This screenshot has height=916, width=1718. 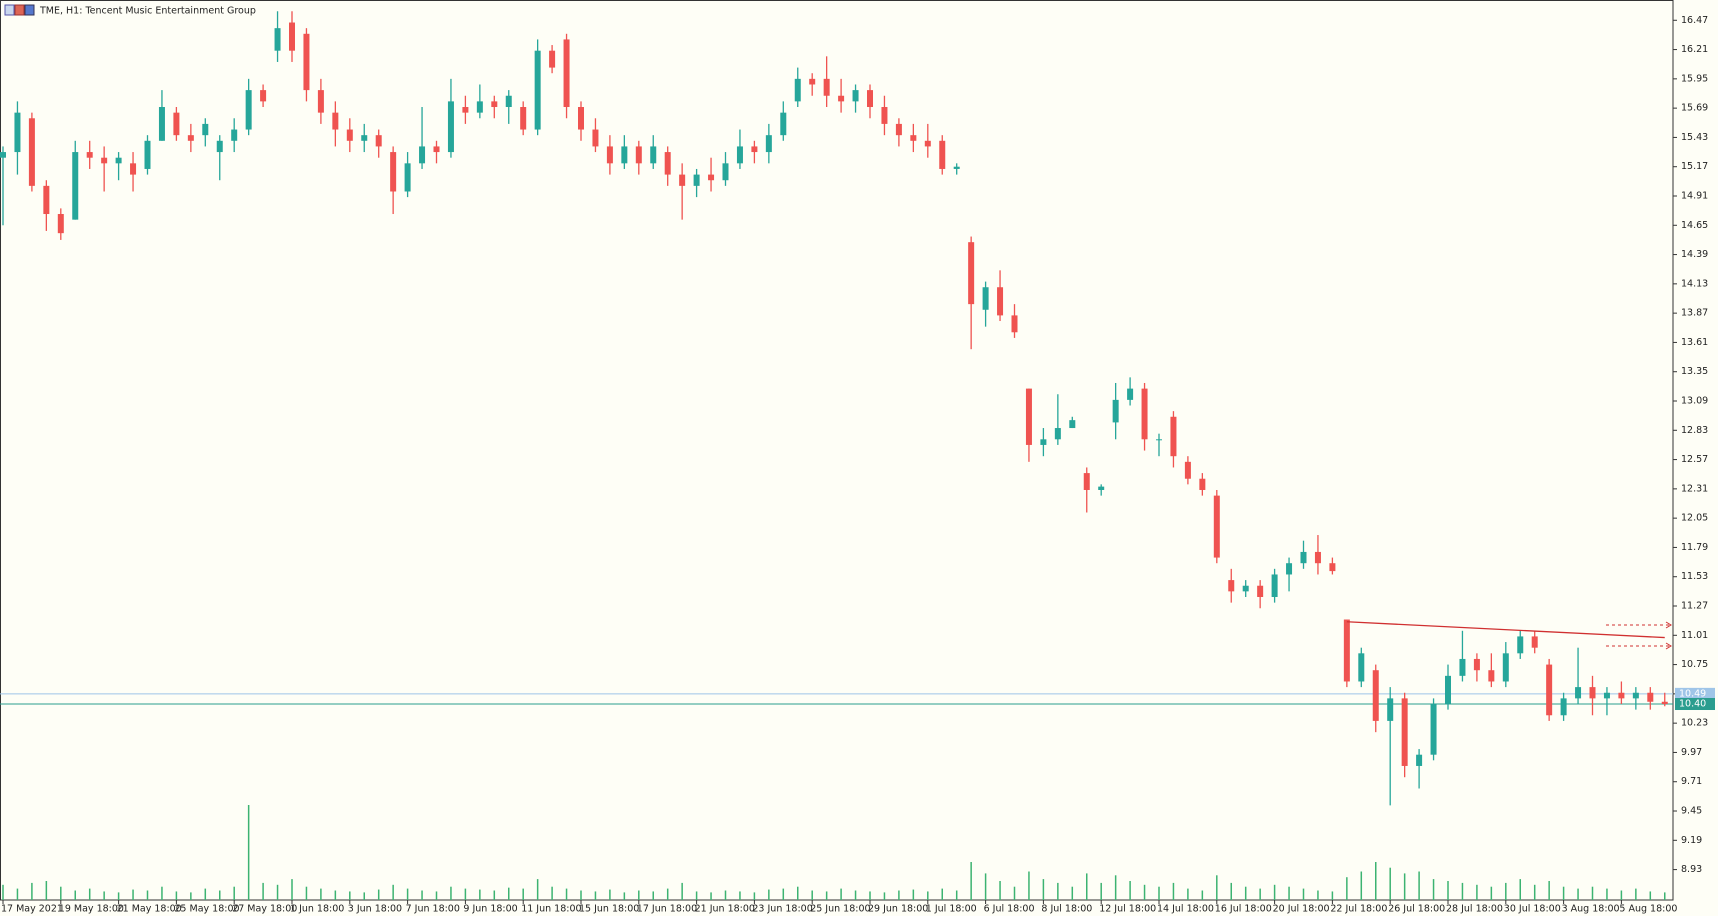 What do you see at coordinates (490, 909) in the screenshot?
I see `x-tick-label: 9 Jun 18:00` at bounding box center [490, 909].